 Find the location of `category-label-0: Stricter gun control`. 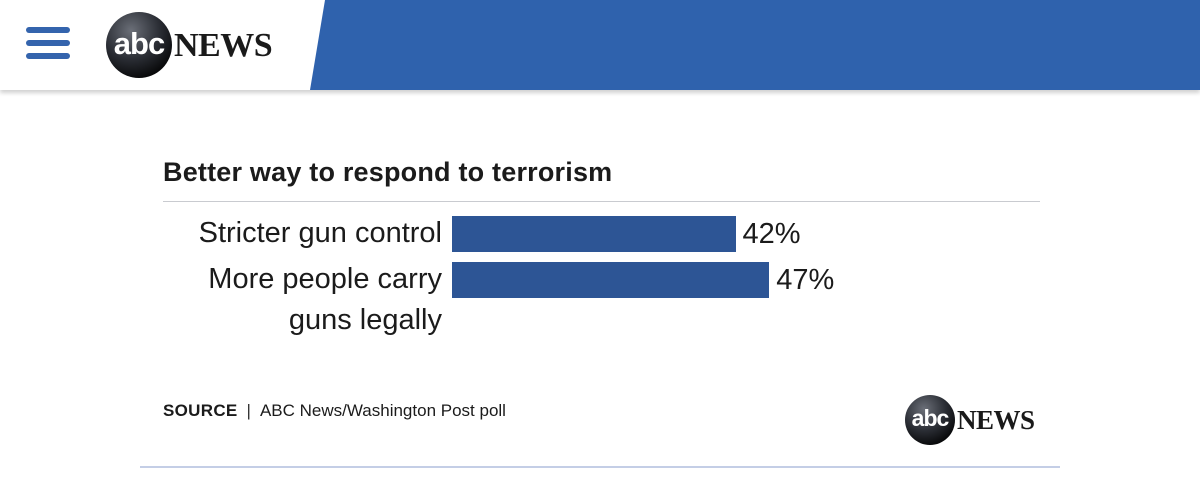

category-label-0: Stricter gun control is located at coordinates (292, 233).